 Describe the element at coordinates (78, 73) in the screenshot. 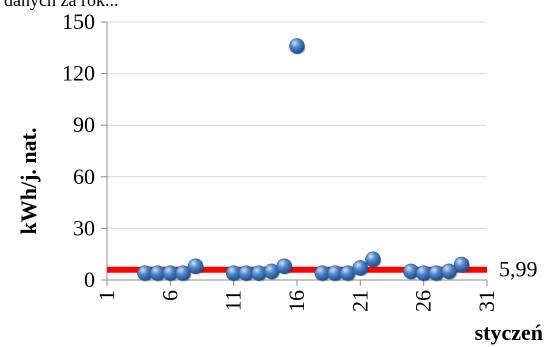

I see `y-tick-label: 120` at that location.